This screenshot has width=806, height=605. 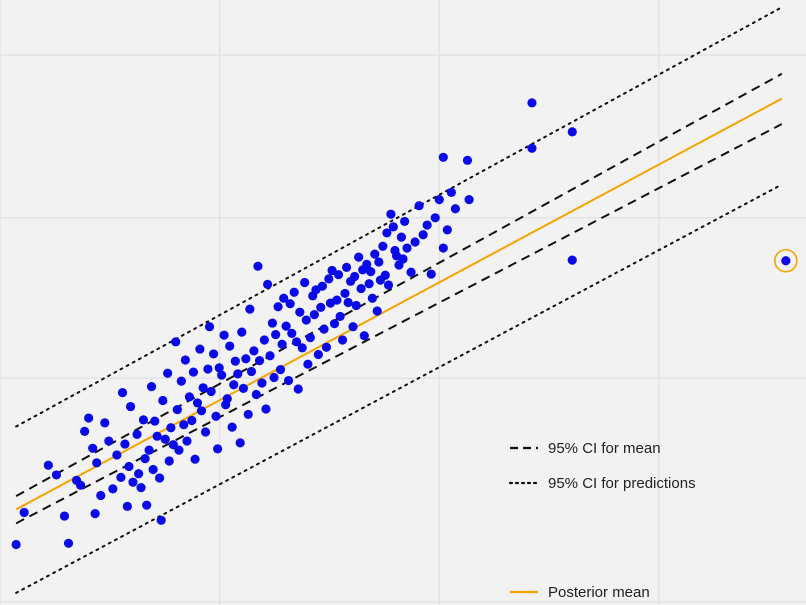 I want to click on legend-label-posterior-mean: Posterior mean, so click(x=599, y=592).